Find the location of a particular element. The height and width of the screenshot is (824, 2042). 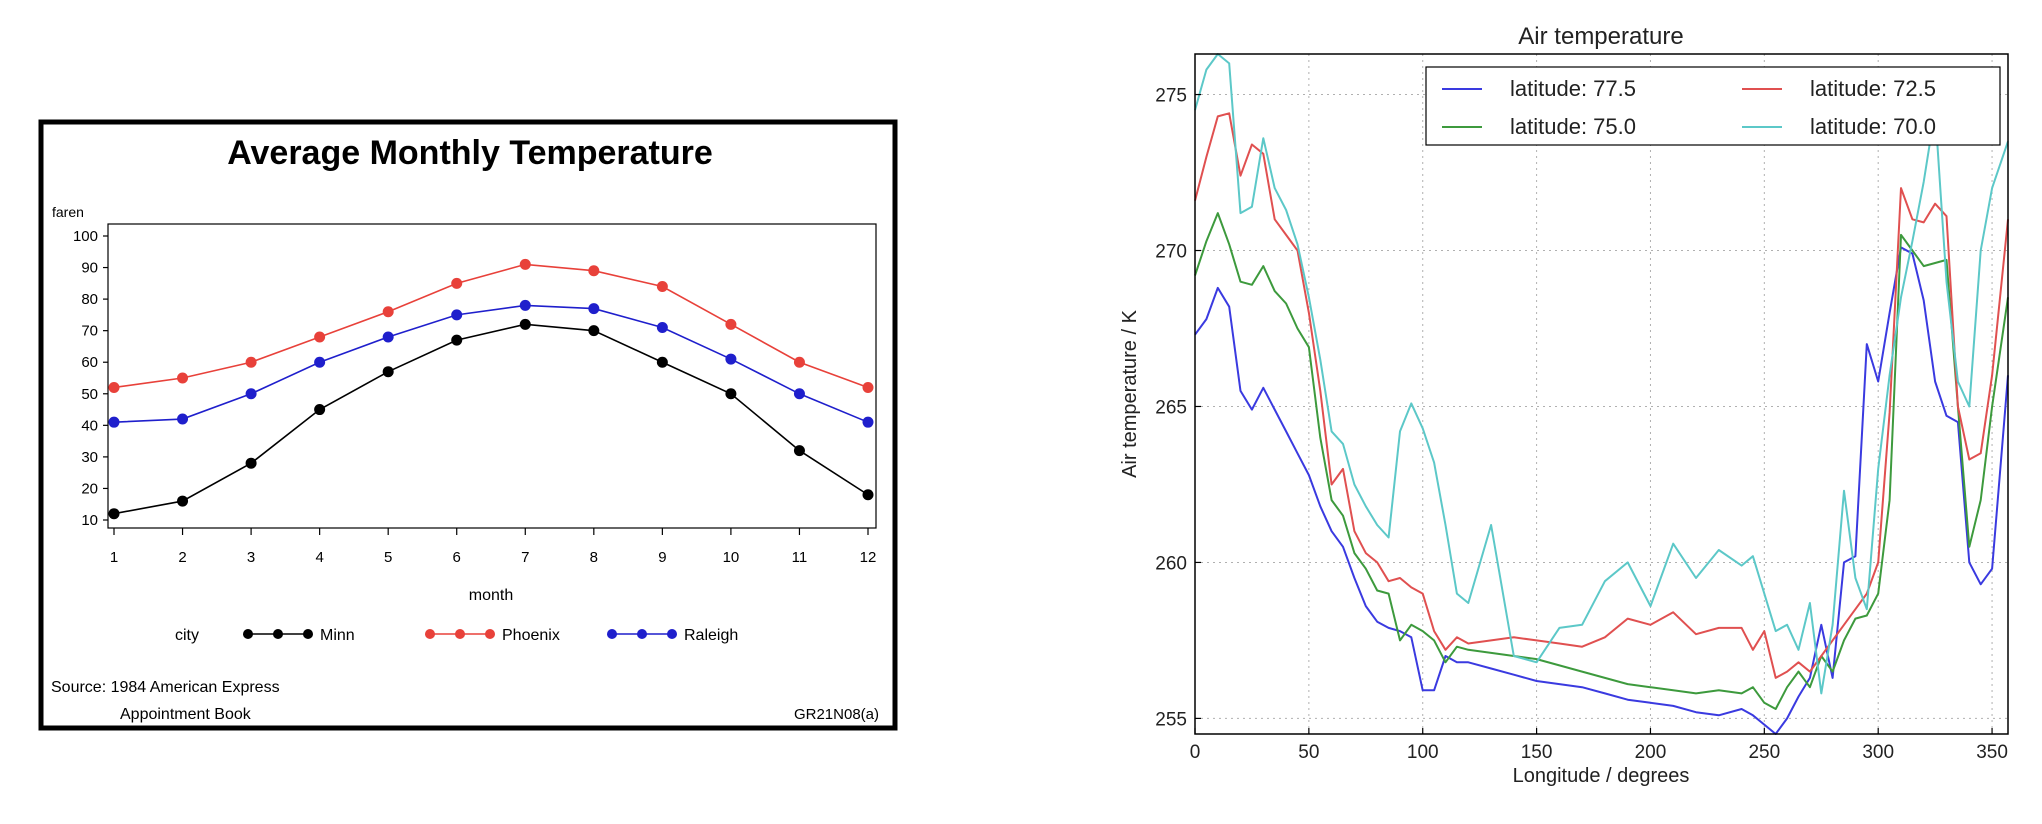

x-axis-label: Longitude / degrees is located at coordinates (1601, 776).